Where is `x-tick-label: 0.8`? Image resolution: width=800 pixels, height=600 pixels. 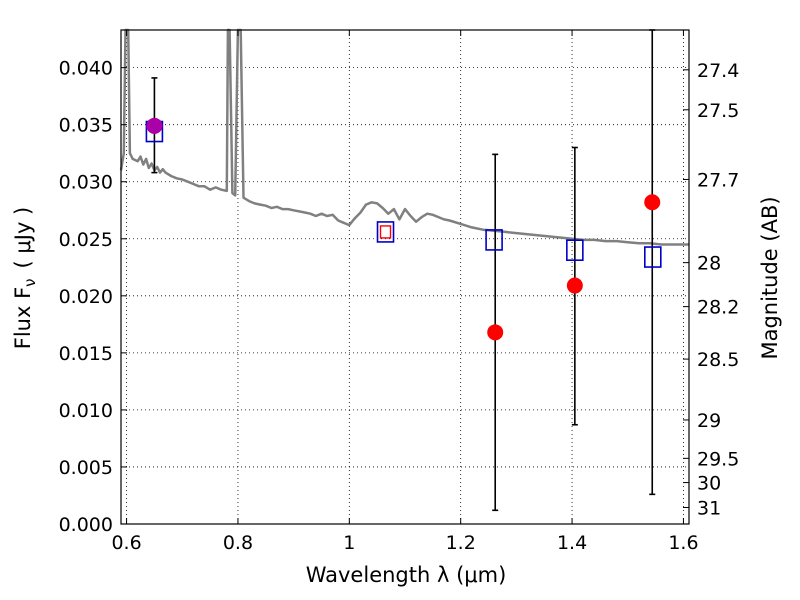
x-tick-label: 0.8 is located at coordinates (238, 543).